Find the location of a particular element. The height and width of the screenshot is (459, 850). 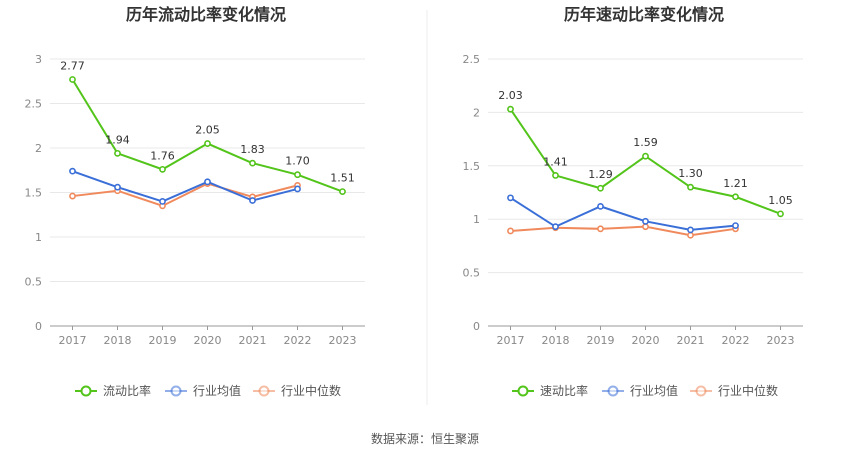

data-label: 1.21 is located at coordinates (735, 183).